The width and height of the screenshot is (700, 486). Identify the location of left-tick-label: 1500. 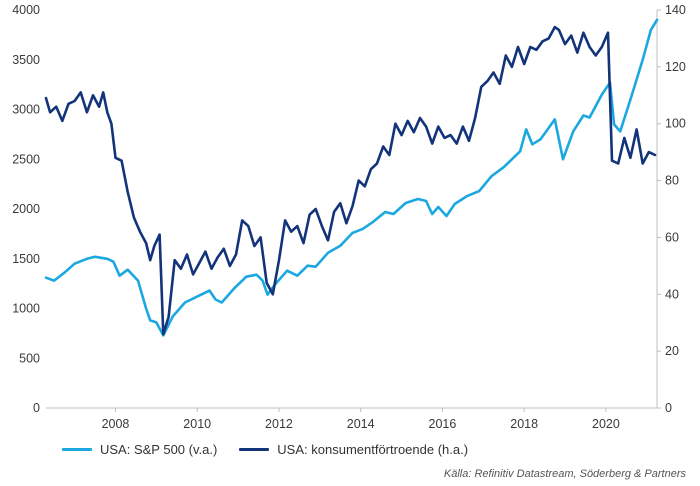
(26, 259).